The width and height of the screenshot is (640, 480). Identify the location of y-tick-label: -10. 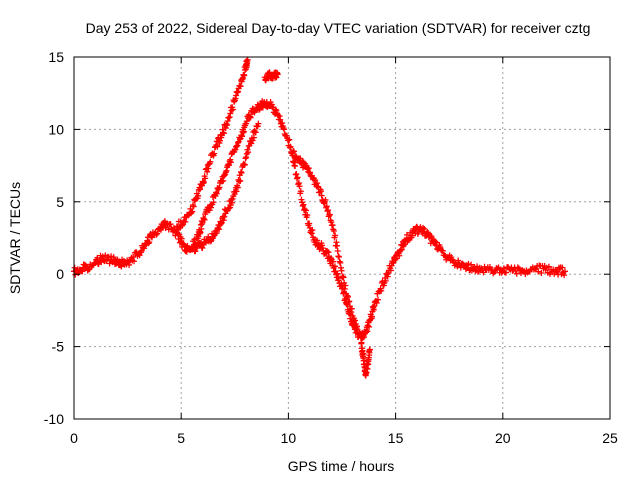
(54, 419).